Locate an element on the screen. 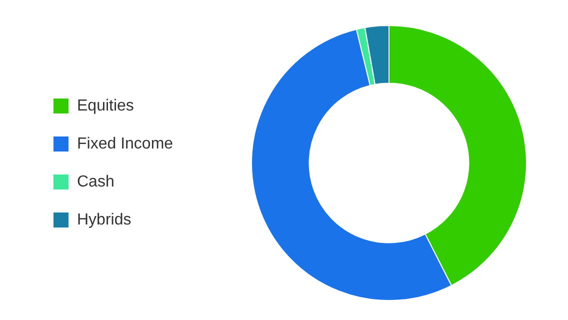  legend-label: Hybrids is located at coordinates (104, 219).